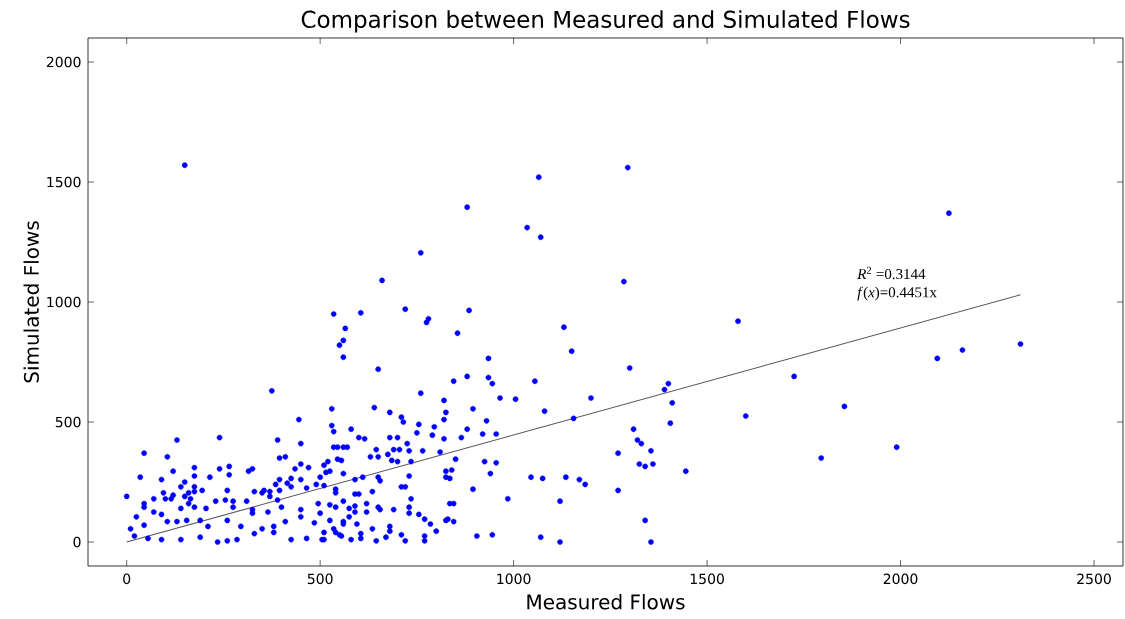 The image size is (1125, 619). What do you see at coordinates (68, 422) in the screenshot?
I see `y-tick-label: 500` at bounding box center [68, 422].